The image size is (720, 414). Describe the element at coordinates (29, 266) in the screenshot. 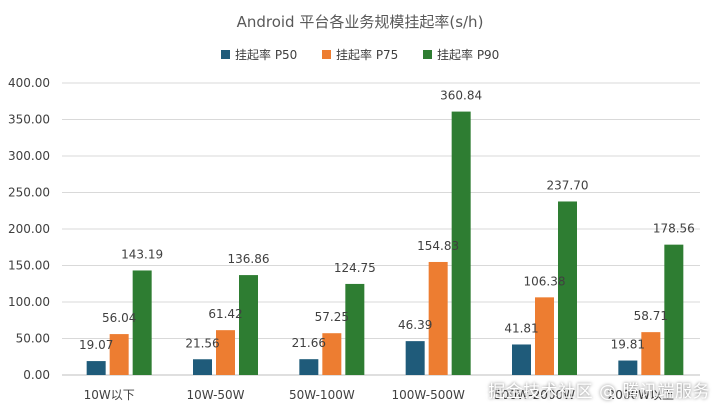

I see `y-tick-label: 150.00` at that location.